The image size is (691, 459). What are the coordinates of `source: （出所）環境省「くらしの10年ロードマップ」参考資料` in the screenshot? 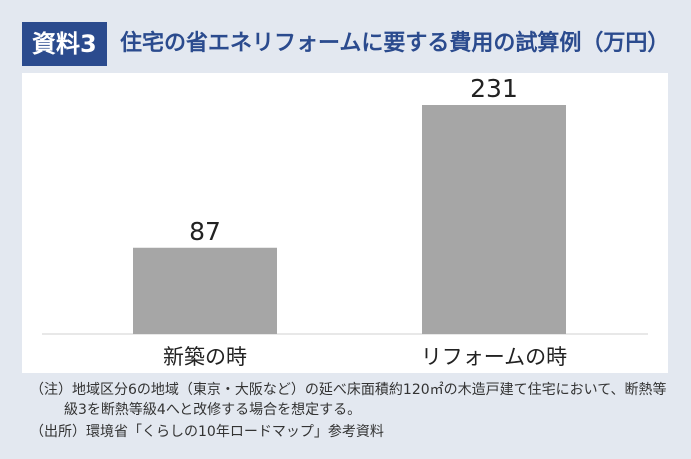 It's located at (207, 432).